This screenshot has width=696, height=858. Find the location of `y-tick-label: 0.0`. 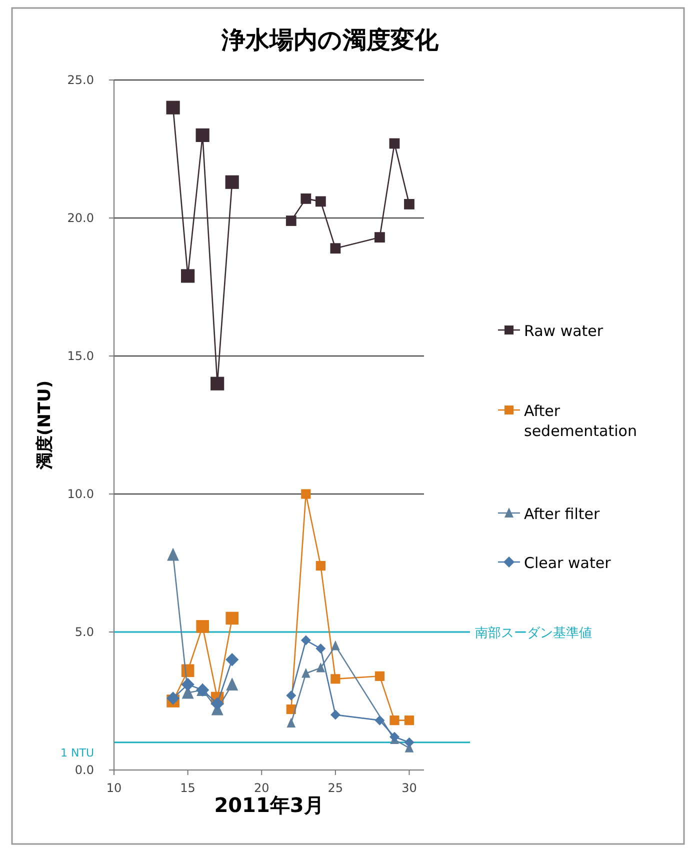

y-tick-label: 0.0 is located at coordinates (84, 770).